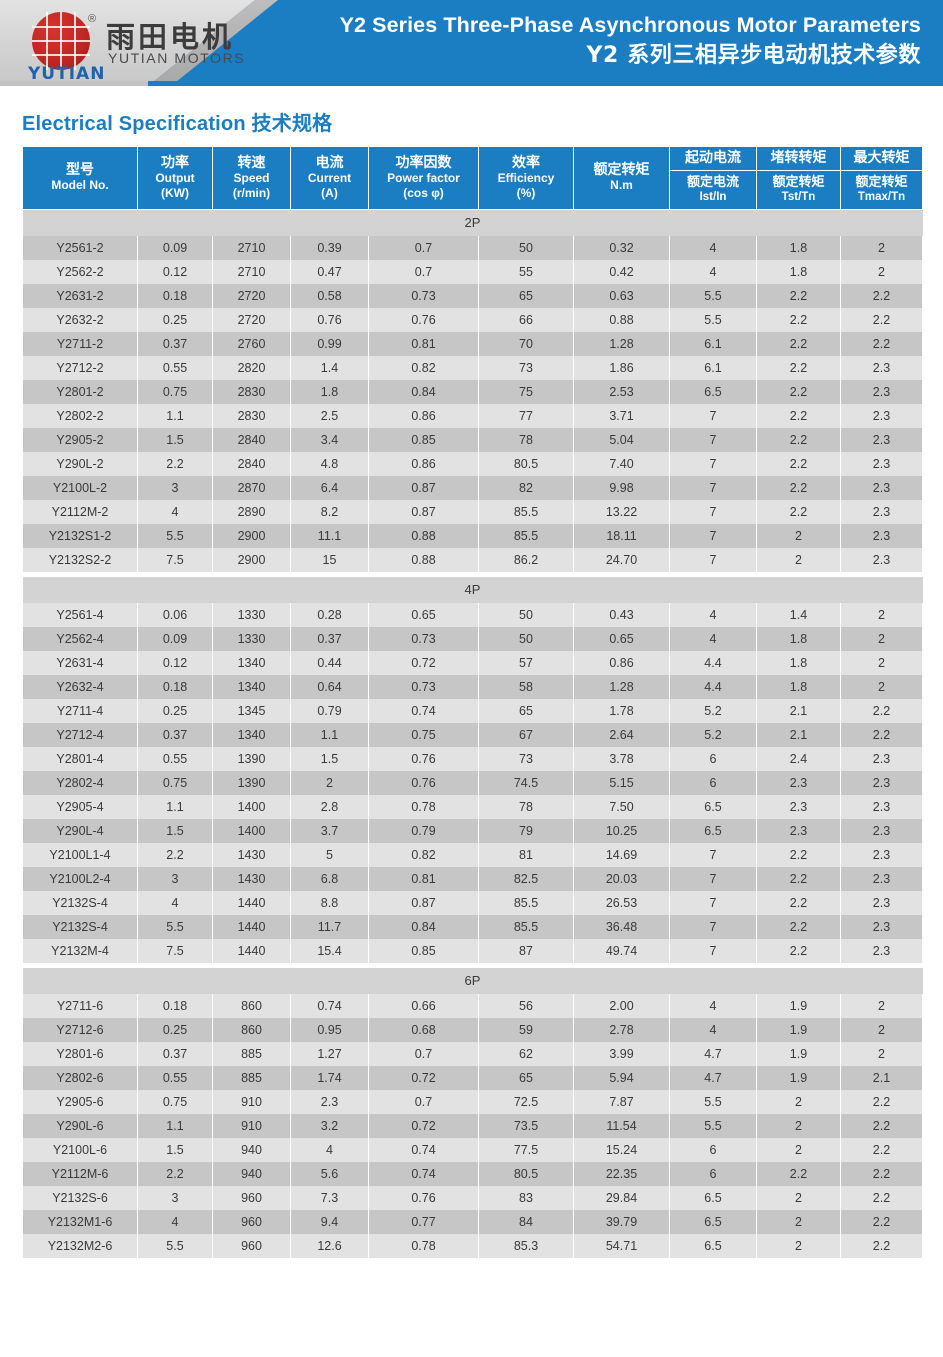 The height and width of the screenshot is (1357, 943). Describe the element at coordinates (329, 295) in the screenshot. I see `cell-value: 0.58` at that location.